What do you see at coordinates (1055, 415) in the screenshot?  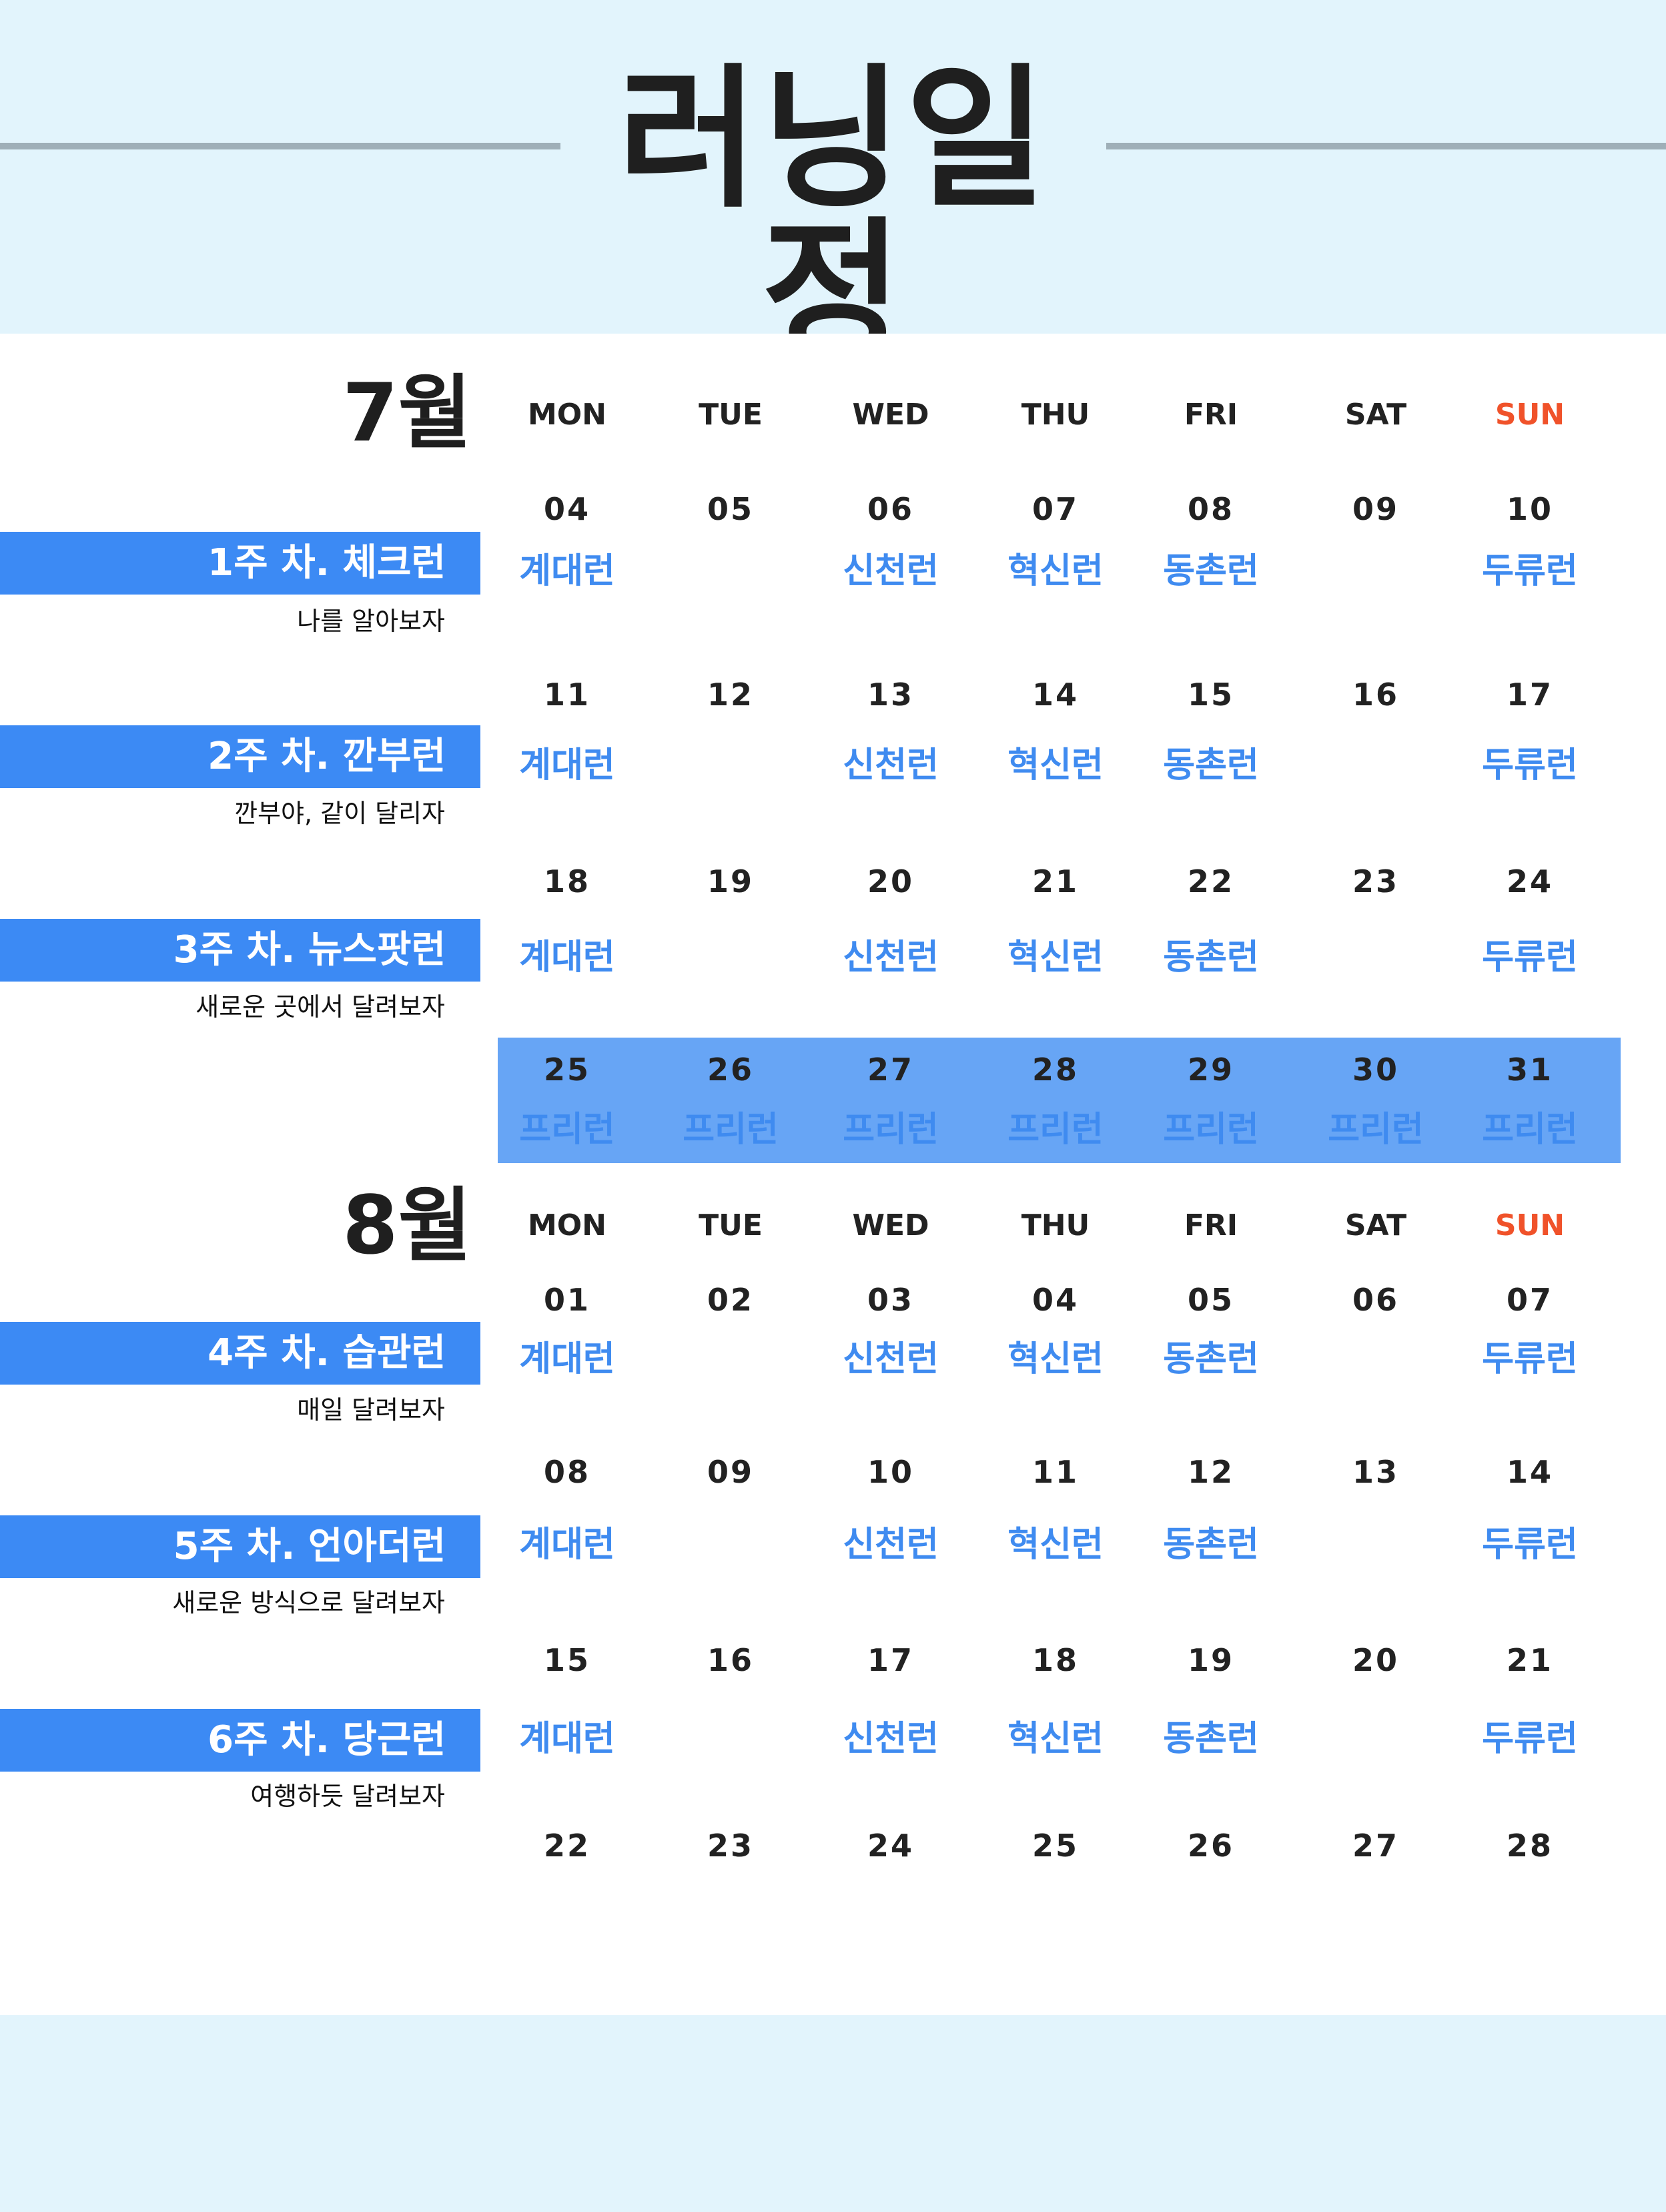 I see `weekday-label: THU` at bounding box center [1055, 415].